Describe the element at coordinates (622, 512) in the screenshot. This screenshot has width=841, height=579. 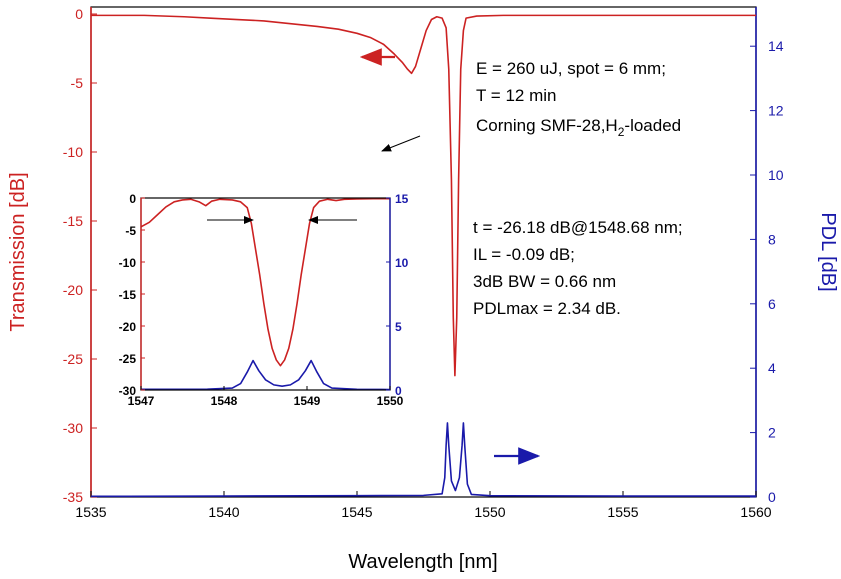
I see `main-x-tick-label: 1555` at that location.